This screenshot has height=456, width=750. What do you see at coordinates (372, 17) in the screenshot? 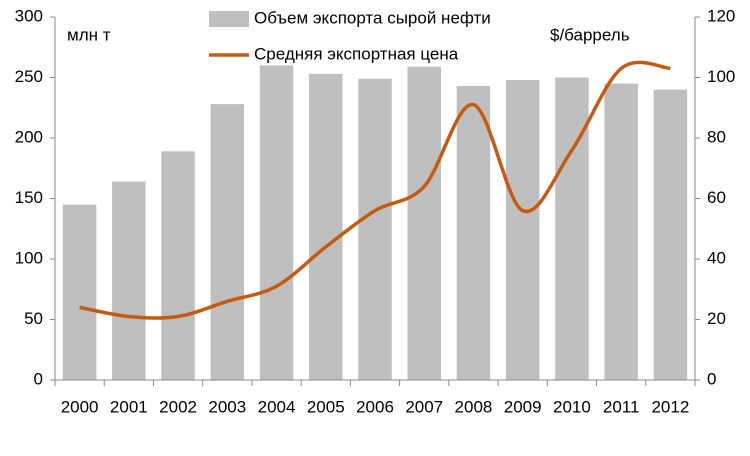
I see `legend-label: Объем экспорта сырой нефти` at bounding box center [372, 17].